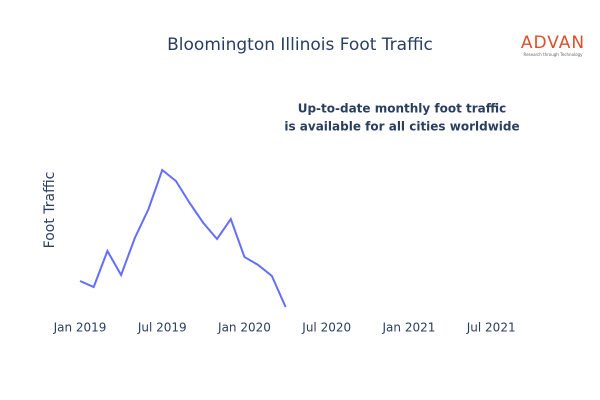 This screenshot has width=600, height=400. What do you see at coordinates (183, 238) in the screenshot?
I see `data-line` at bounding box center [183, 238].